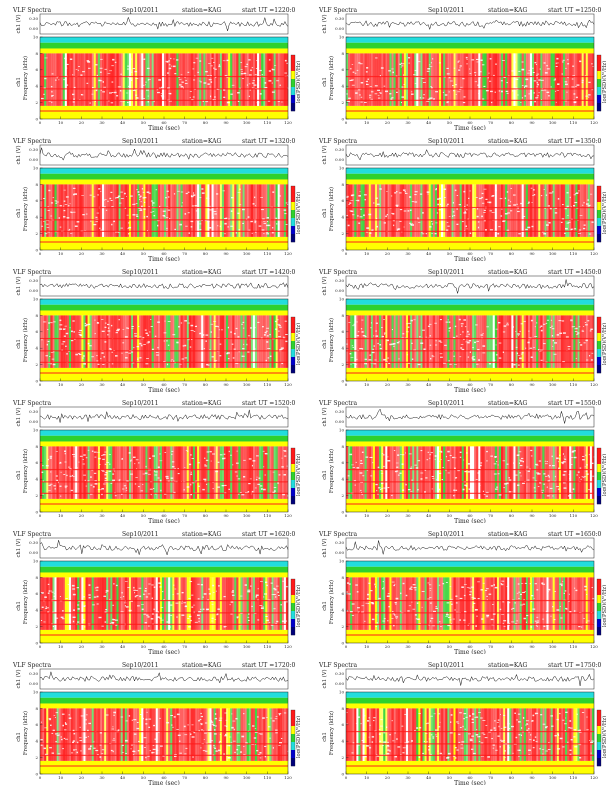  I want to click on header-start-ut: start UT =1650:0, so click(575, 534).